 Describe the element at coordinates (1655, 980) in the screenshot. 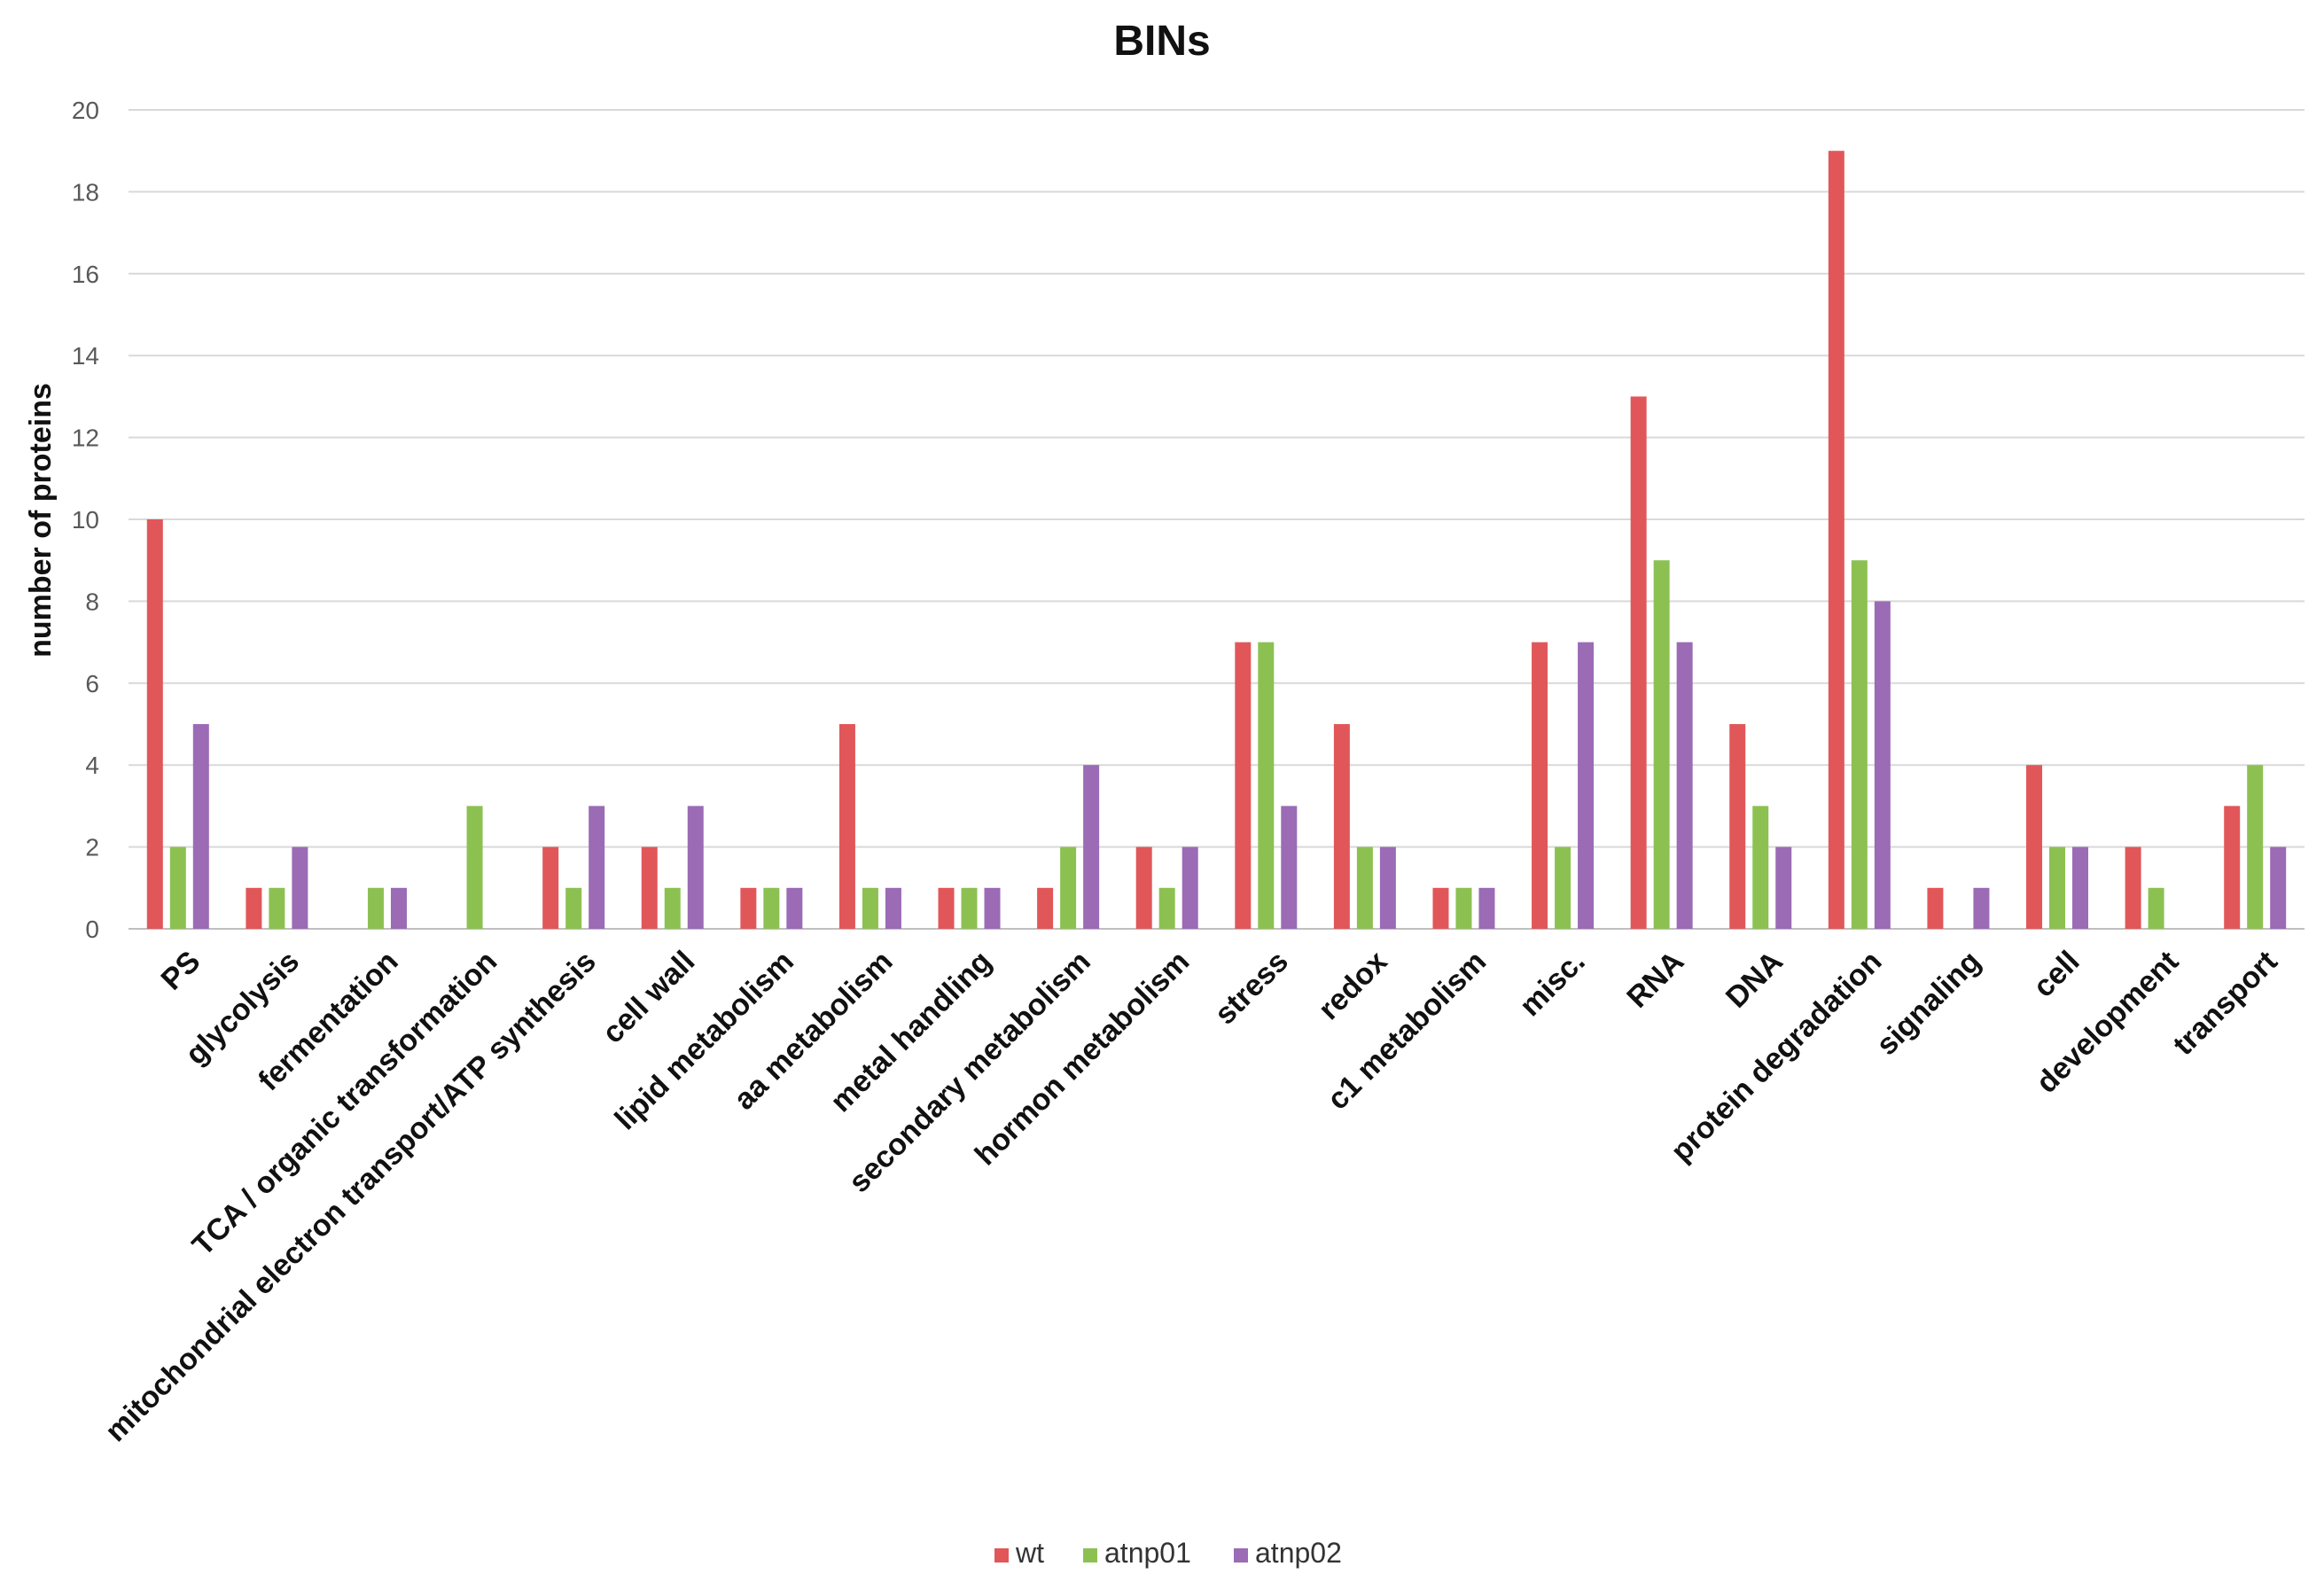

I see `x-tick-label: RNA` at that location.